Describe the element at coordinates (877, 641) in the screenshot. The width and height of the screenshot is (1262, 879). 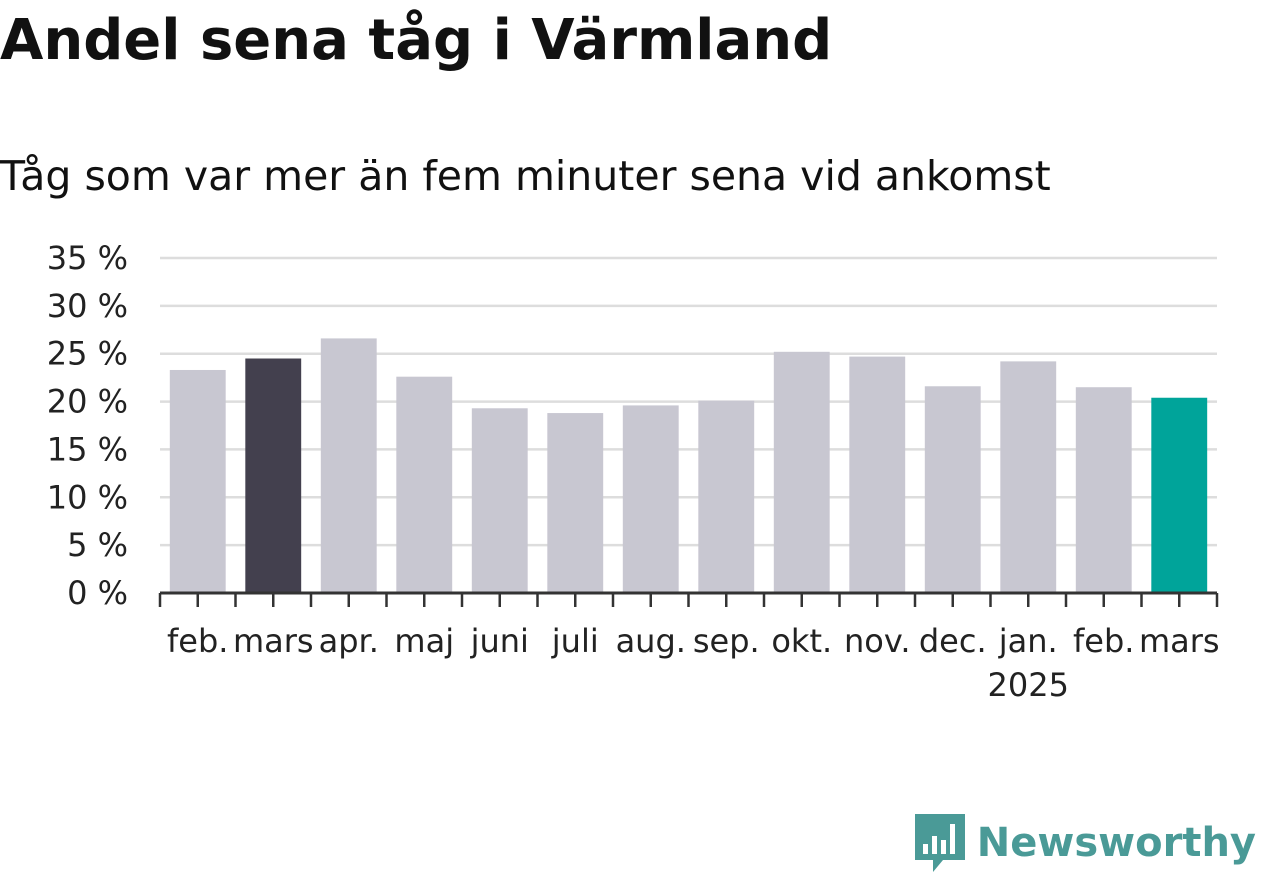
I see `x-tick-label: nov.` at that location.